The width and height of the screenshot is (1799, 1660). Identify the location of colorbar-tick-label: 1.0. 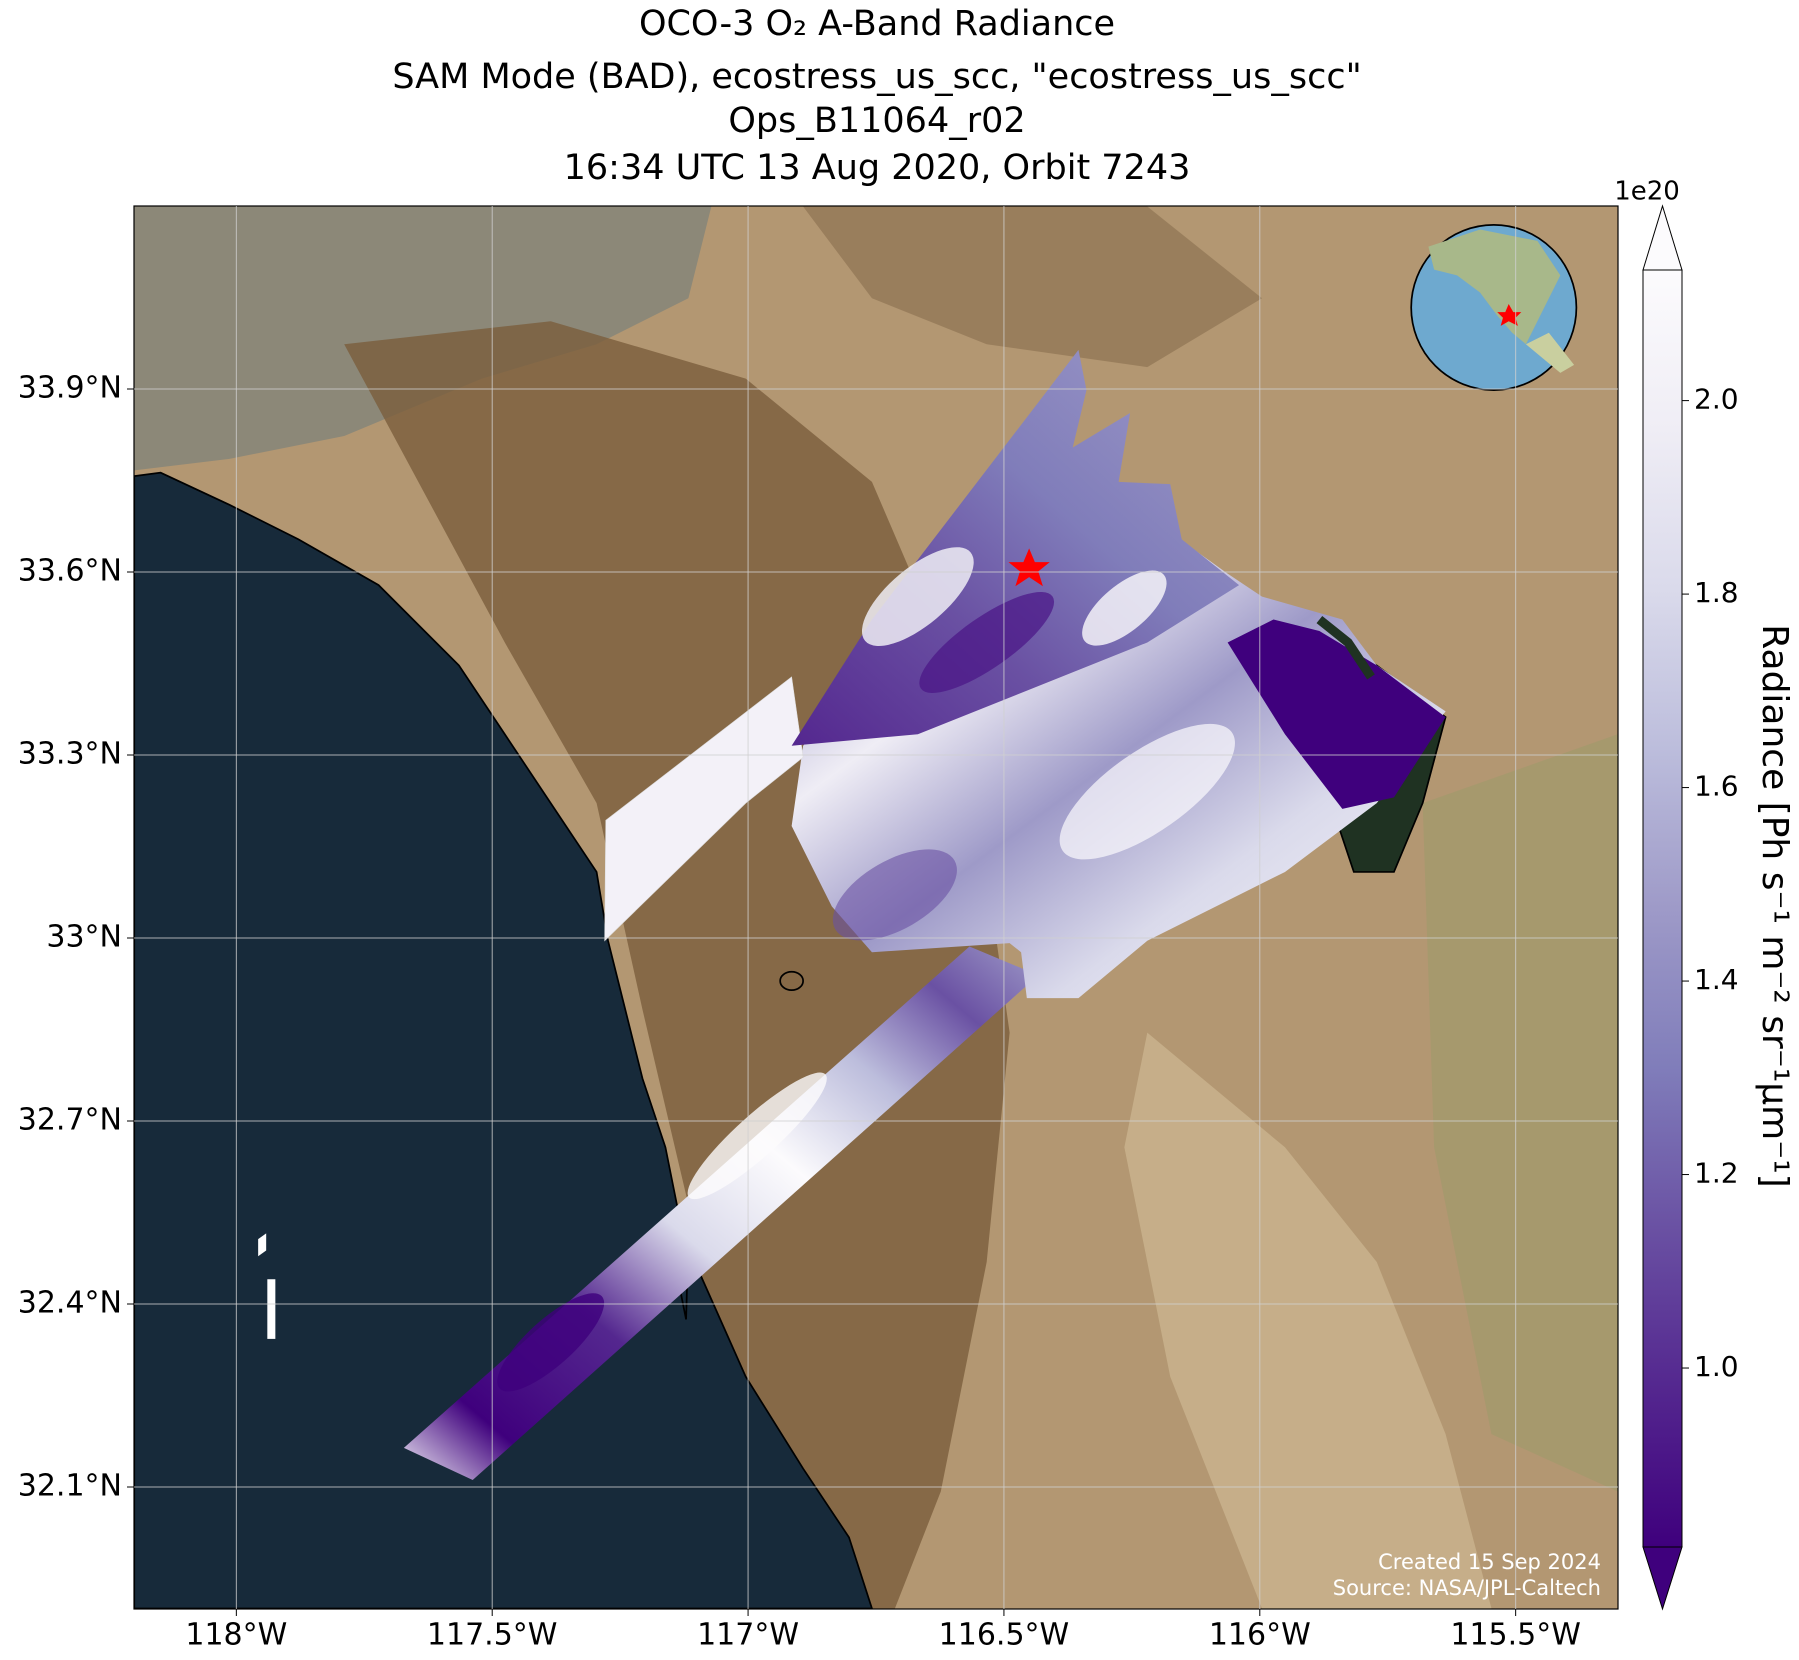
(1716, 1366).